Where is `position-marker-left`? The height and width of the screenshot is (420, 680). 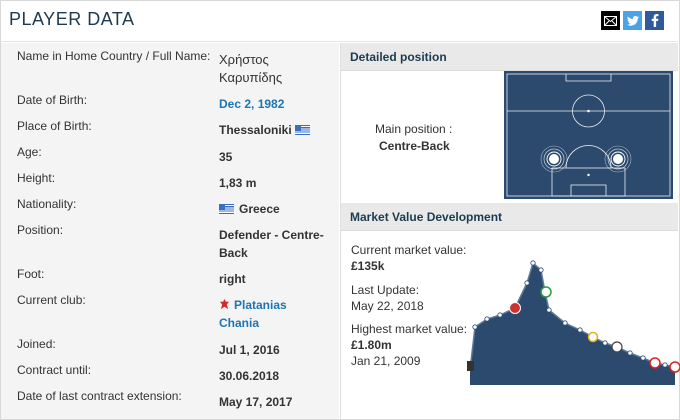
position-marker-left is located at coordinates (554, 159).